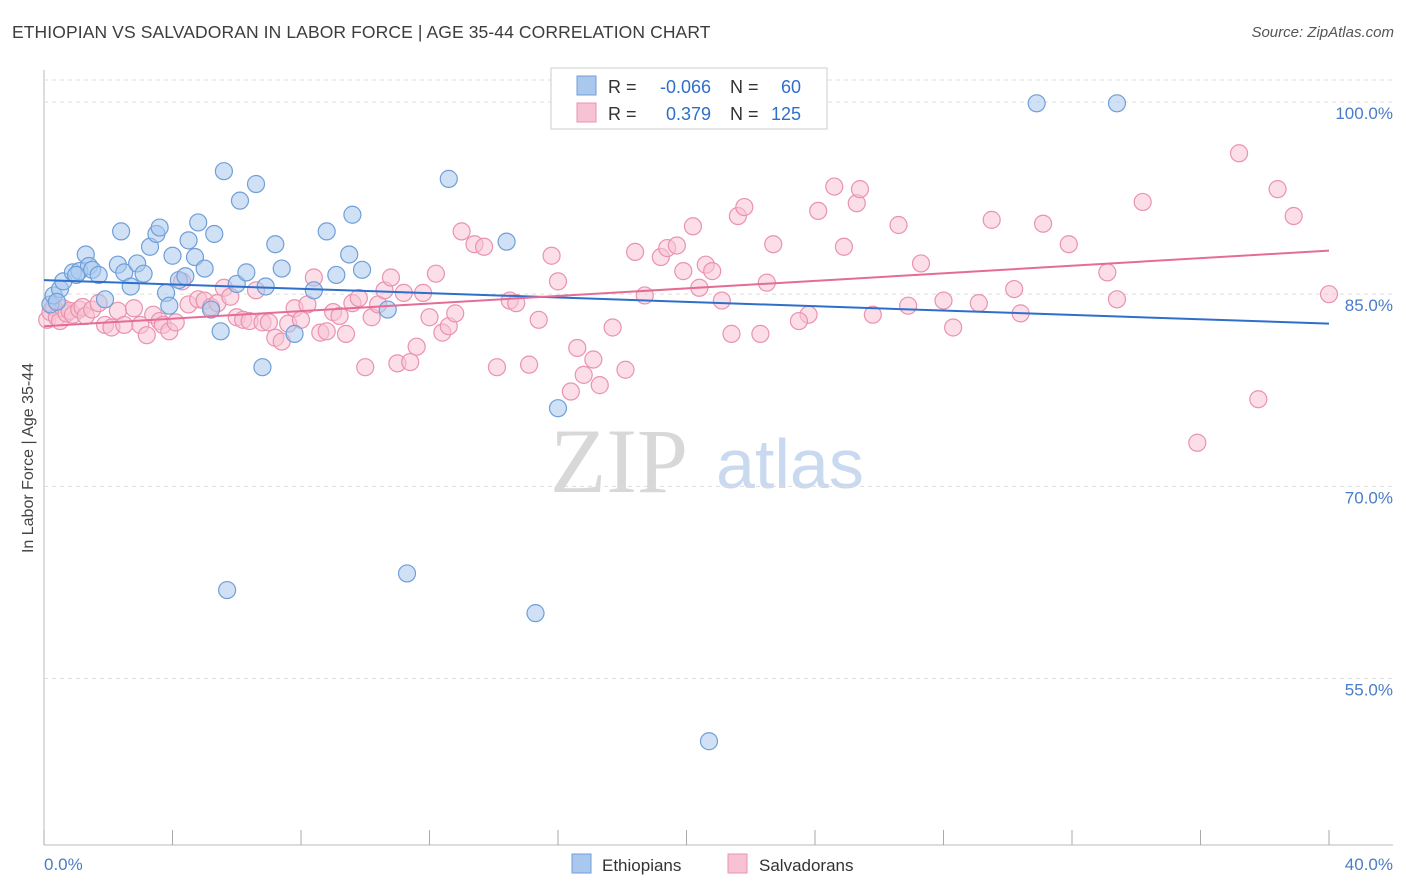 The height and width of the screenshot is (892, 1406). I want to click on x-tick-label-min: 0.0%, so click(63, 864).